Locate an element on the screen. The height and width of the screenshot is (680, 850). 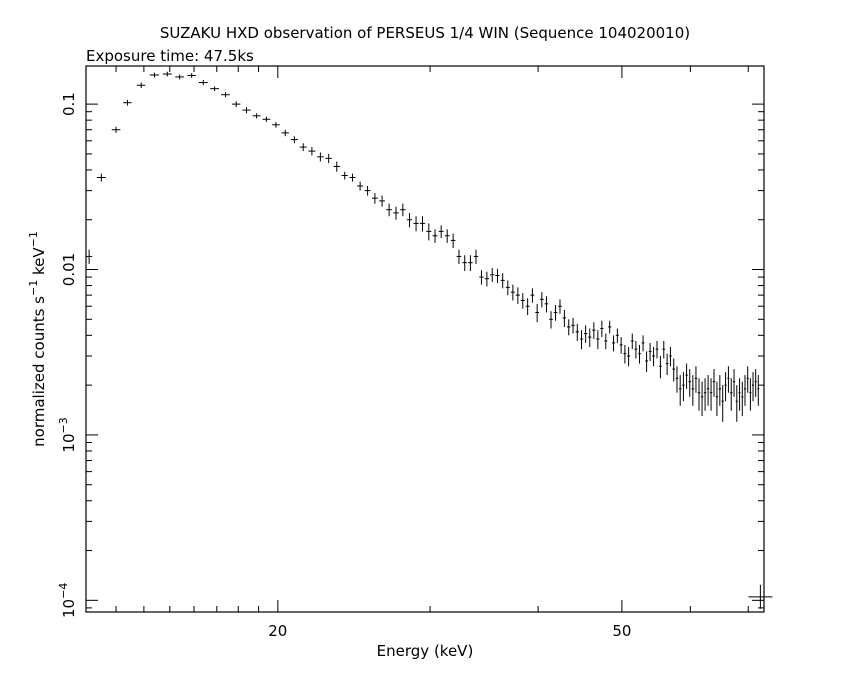
y-tick-label: 0.01 is located at coordinates (69, 269).